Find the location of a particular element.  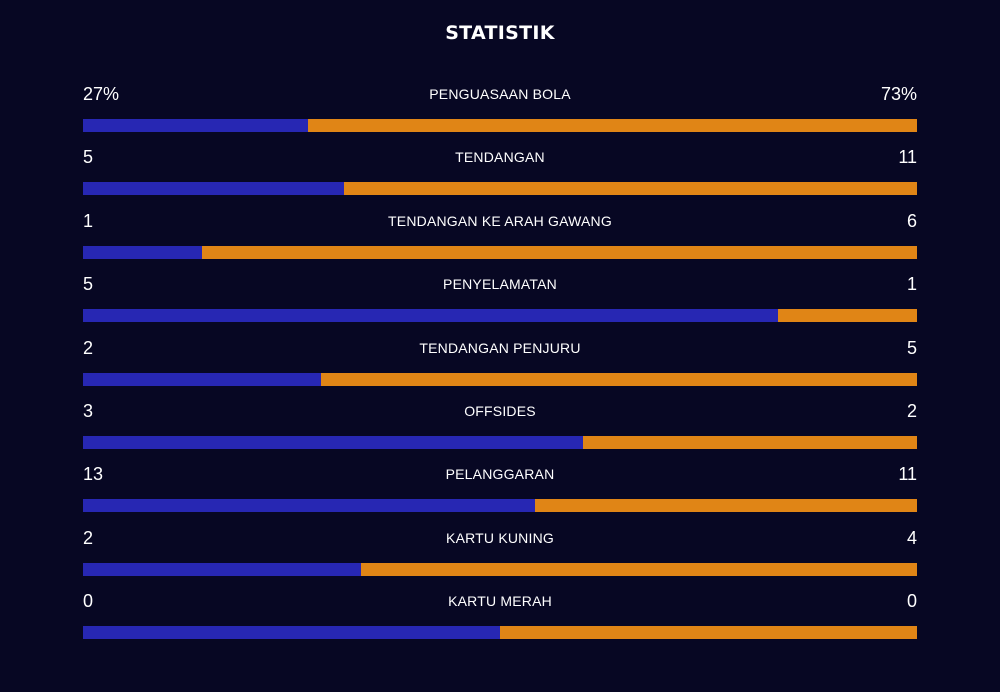

away-value: 1 is located at coordinates (911, 284).